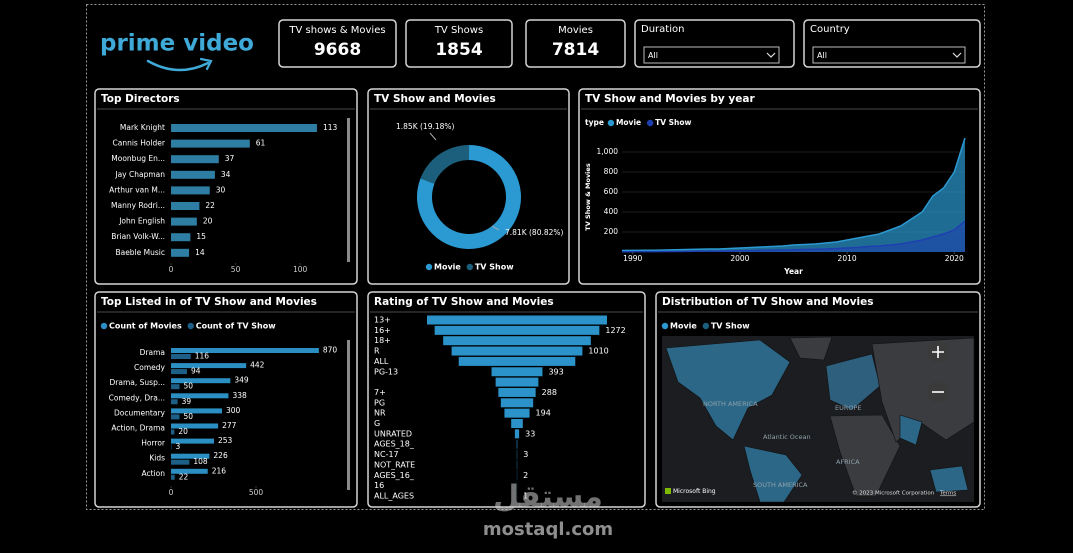  I want to click on category-label: NOT_RATE, so click(394, 464).